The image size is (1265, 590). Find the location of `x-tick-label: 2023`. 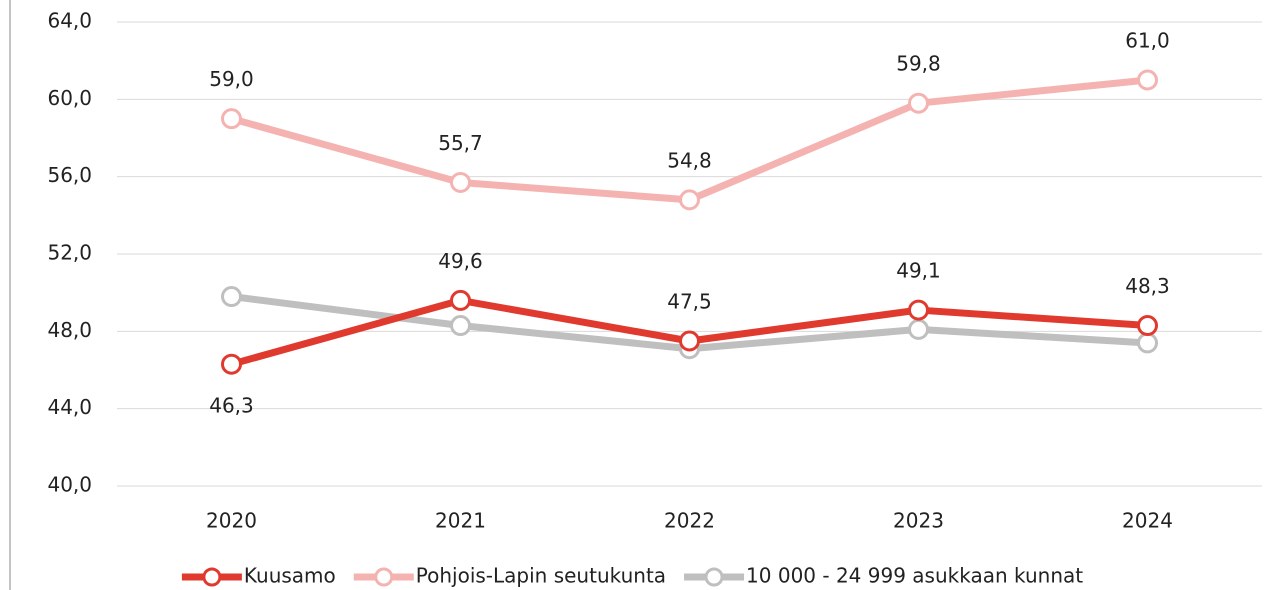

x-tick-label: 2023 is located at coordinates (918, 521).